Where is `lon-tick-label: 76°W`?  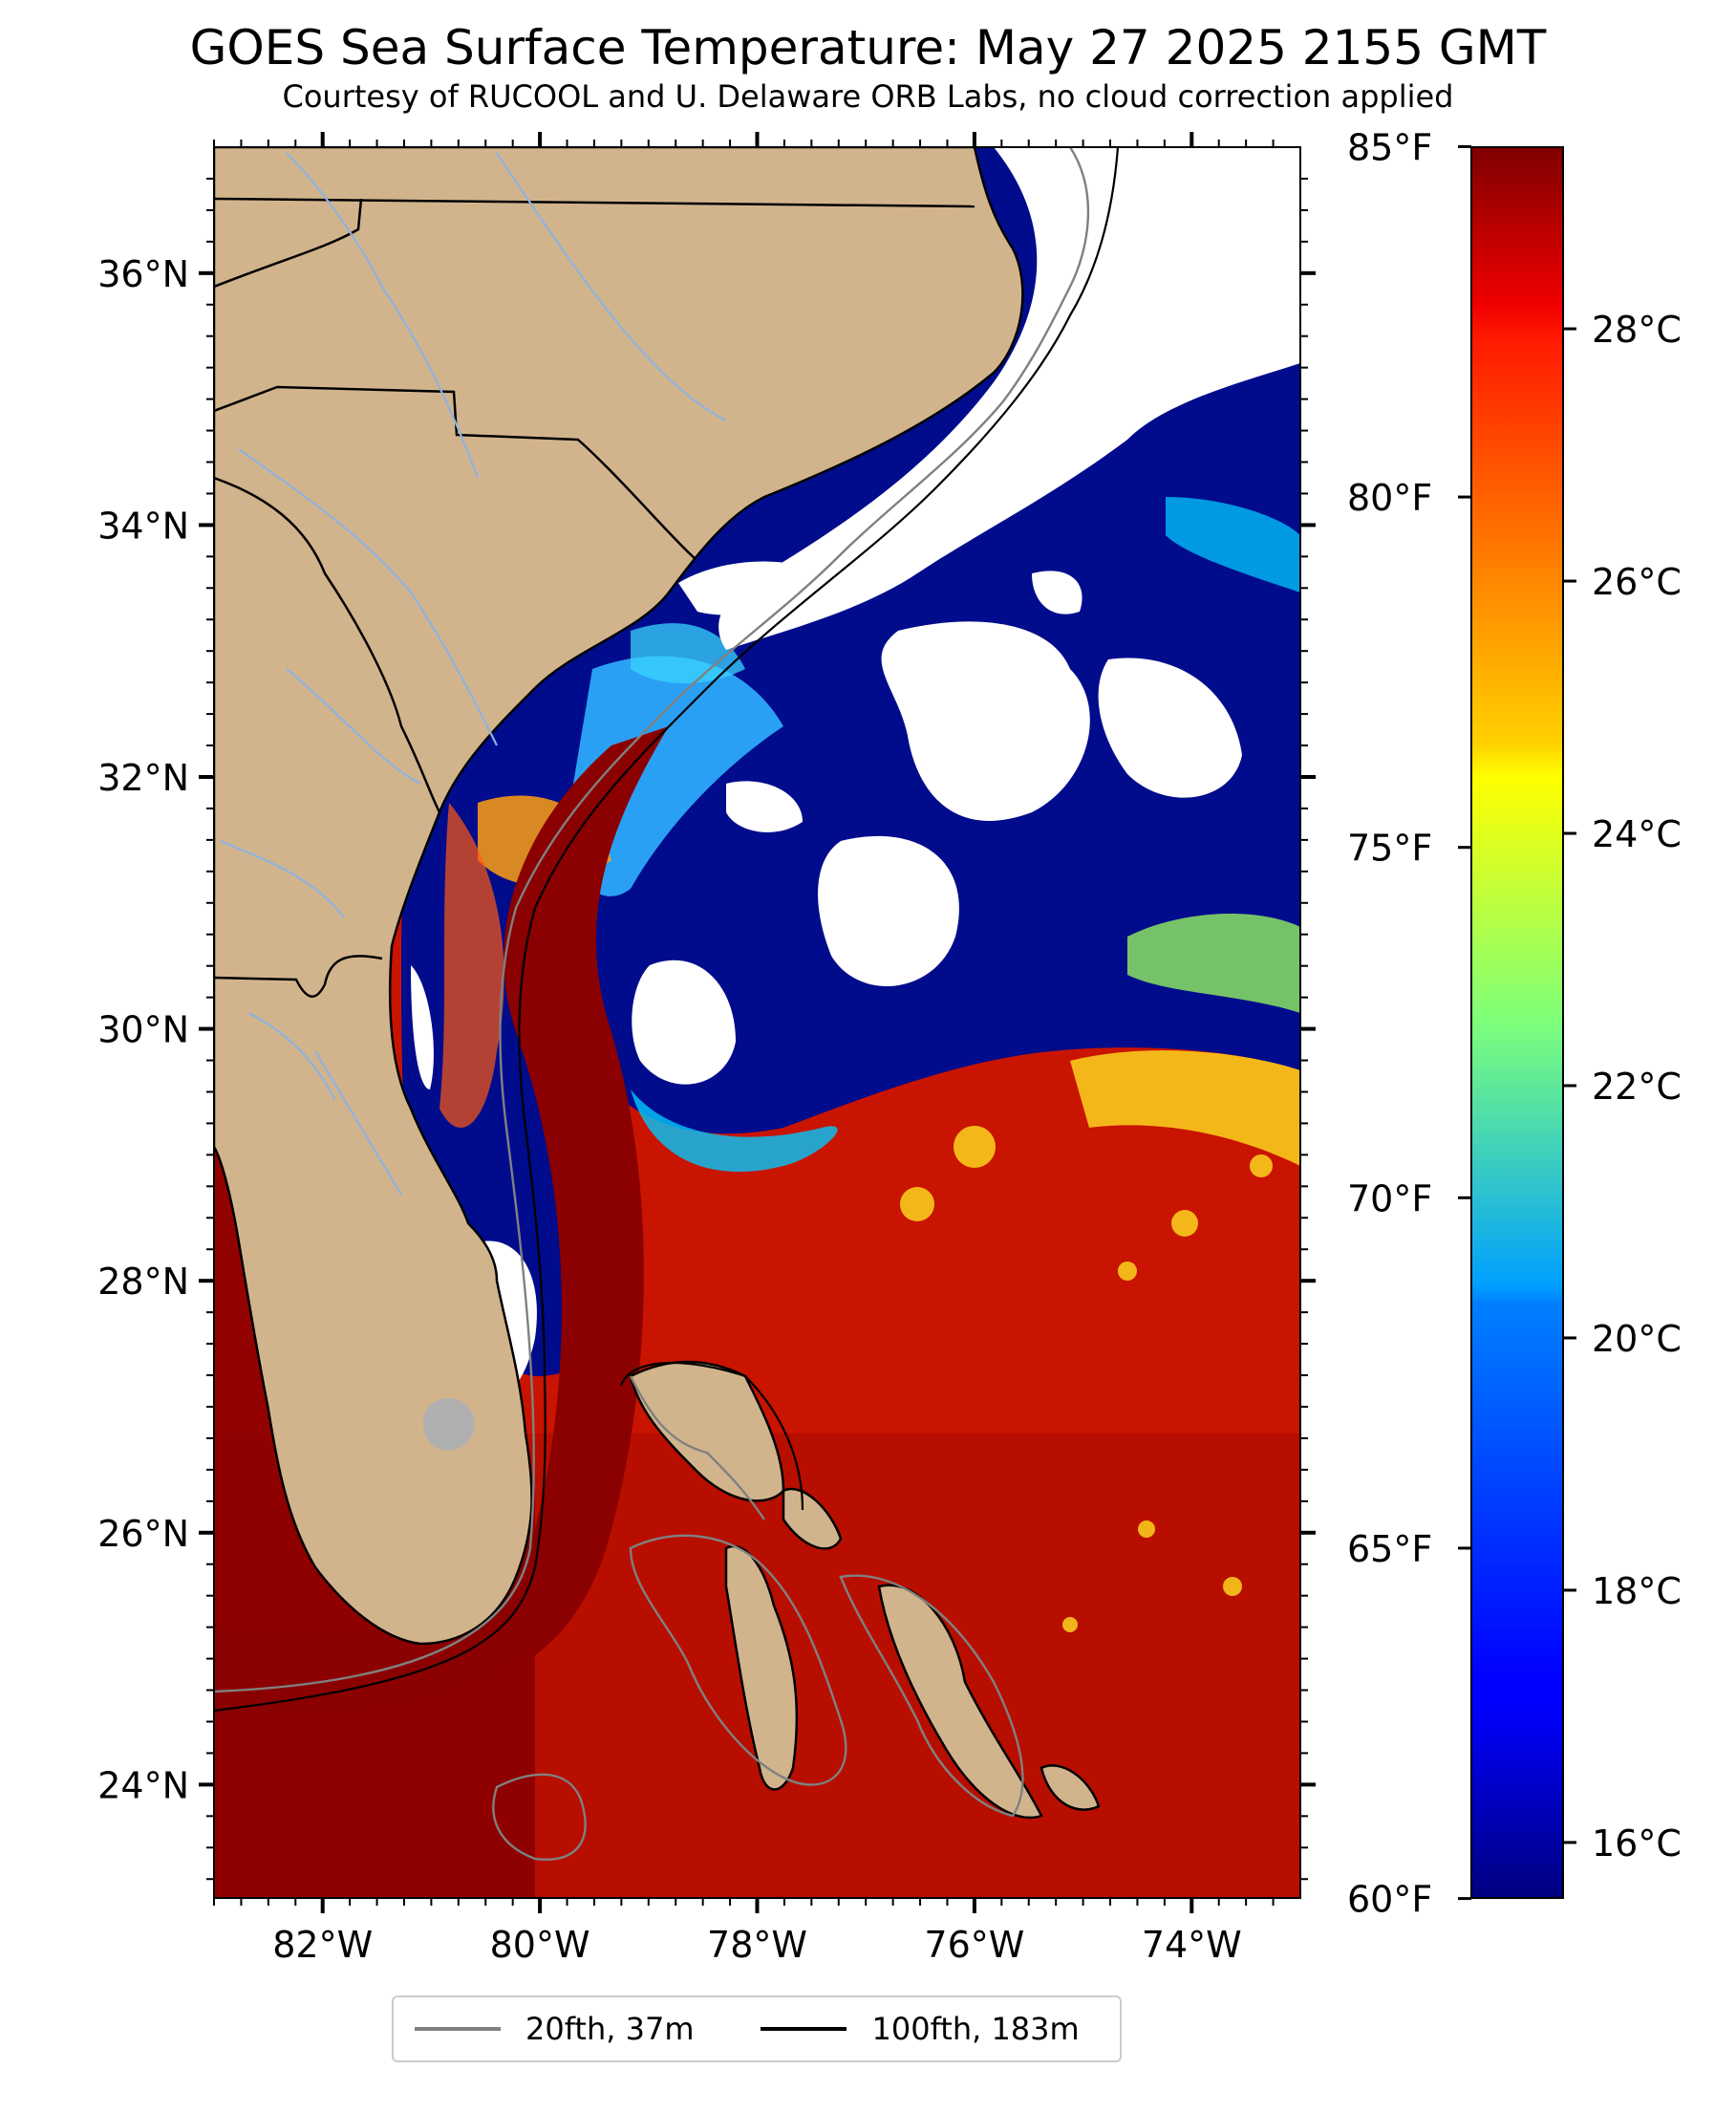
lon-tick-label: 76°W is located at coordinates (974, 1945).